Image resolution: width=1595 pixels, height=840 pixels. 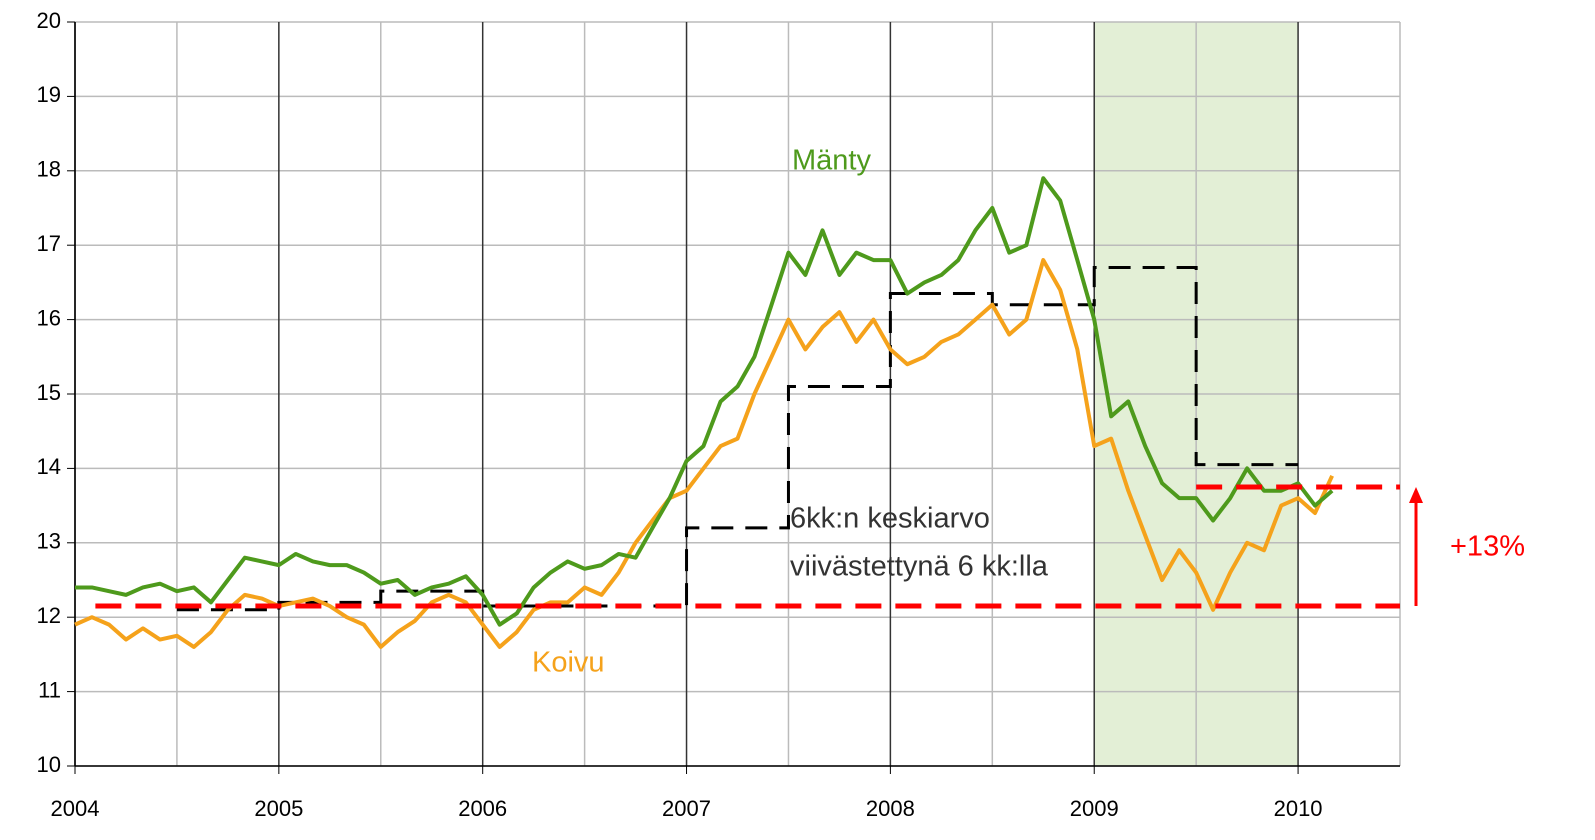 What do you see at coordinates (1416, 495) in the screenshot?
I see `arrow-head` at bounding box center [1416, 495].